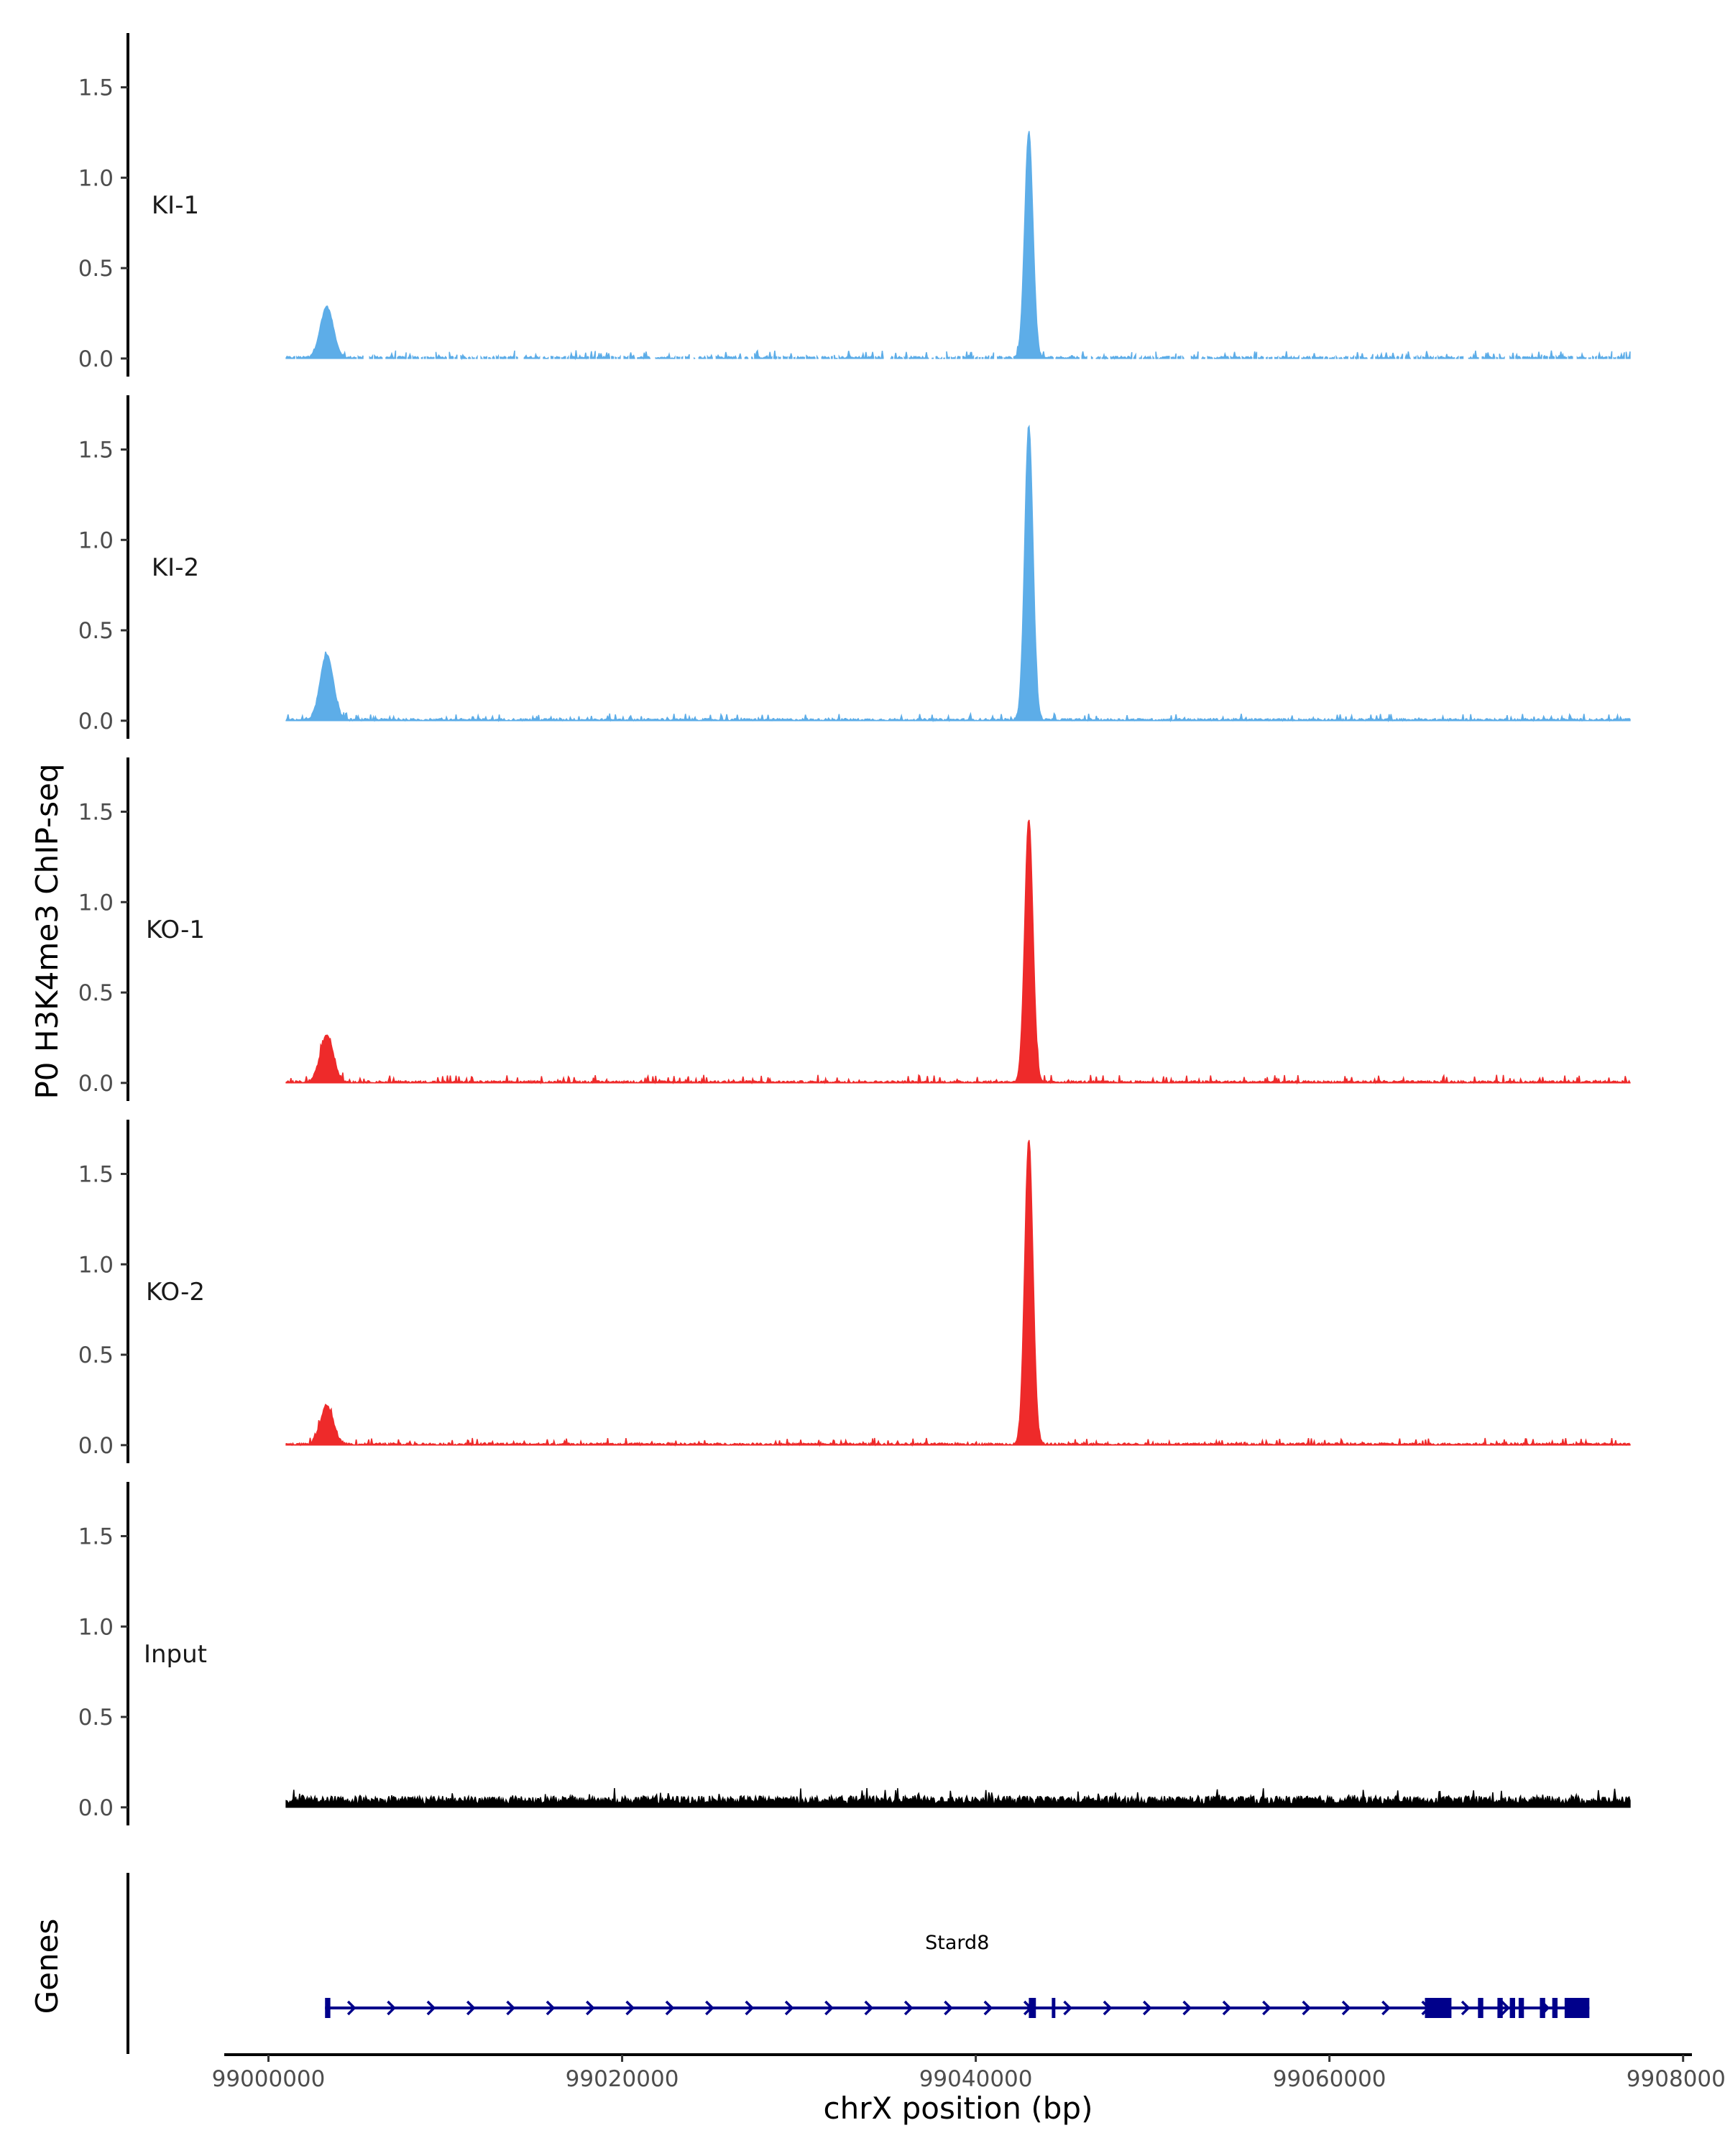 This screenshot has height=2156, width=1725. I want to click on track-ki-2: 0.0 0.5 1.0 1.5 KI-2, so click(854, 567).